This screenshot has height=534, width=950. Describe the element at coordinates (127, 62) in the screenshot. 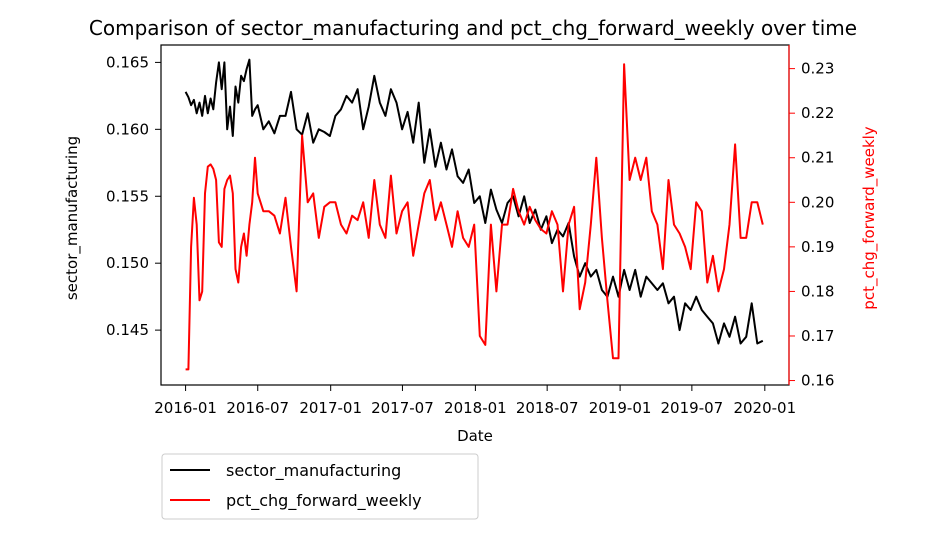

I see `left-y-tick-label: 0.165` at that location.